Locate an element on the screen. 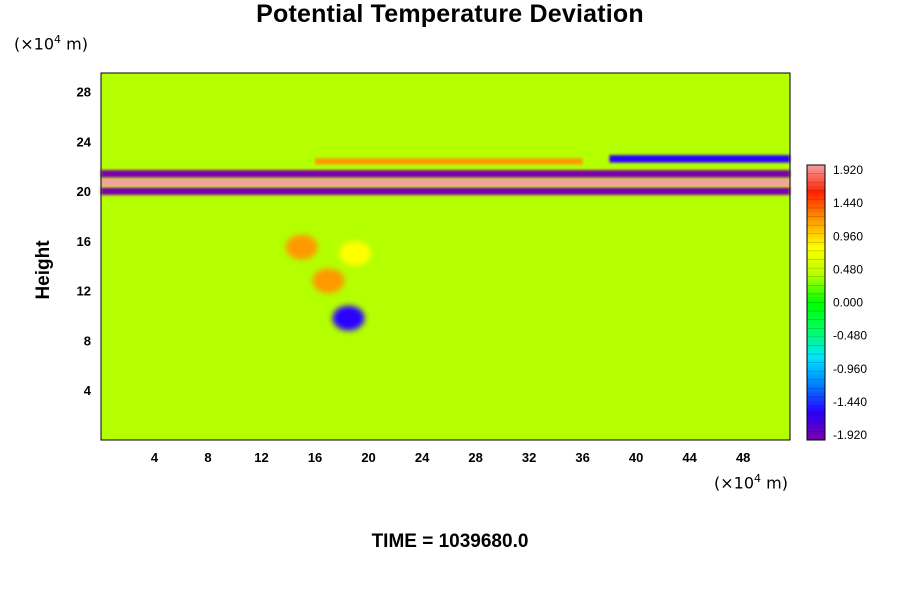 The height and width of the screenshot is (600, 900). x-tick-label: 12 is located at coordinates (261, 457).